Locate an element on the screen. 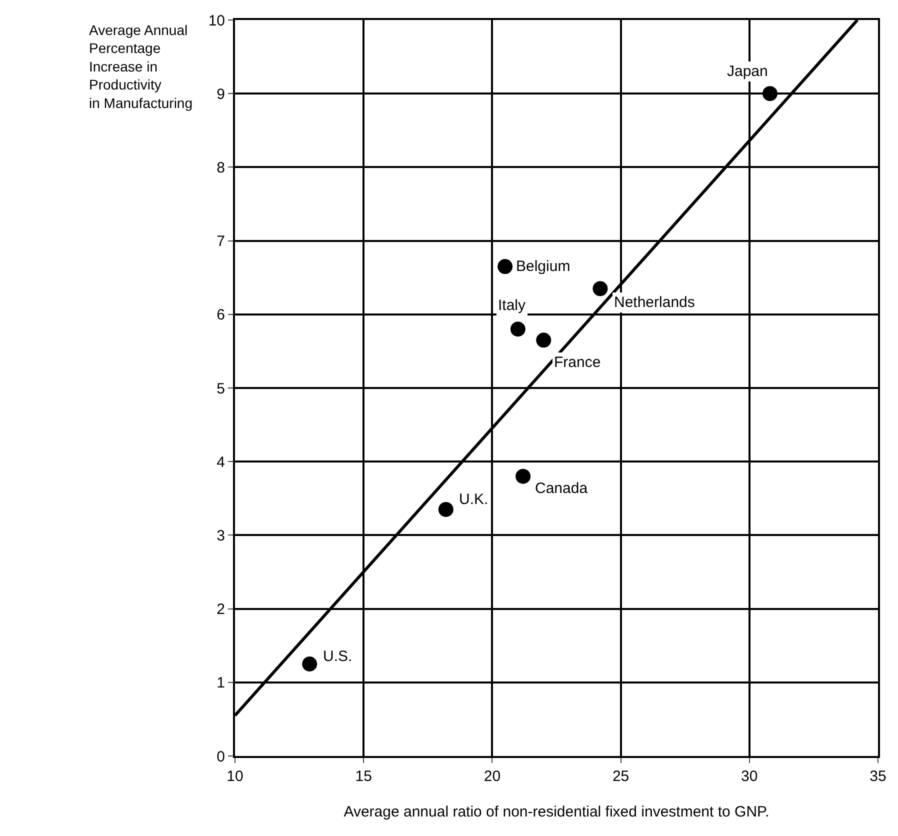 The image size is (898, 836). annotation: Canada is located at coordinates (561, 488).